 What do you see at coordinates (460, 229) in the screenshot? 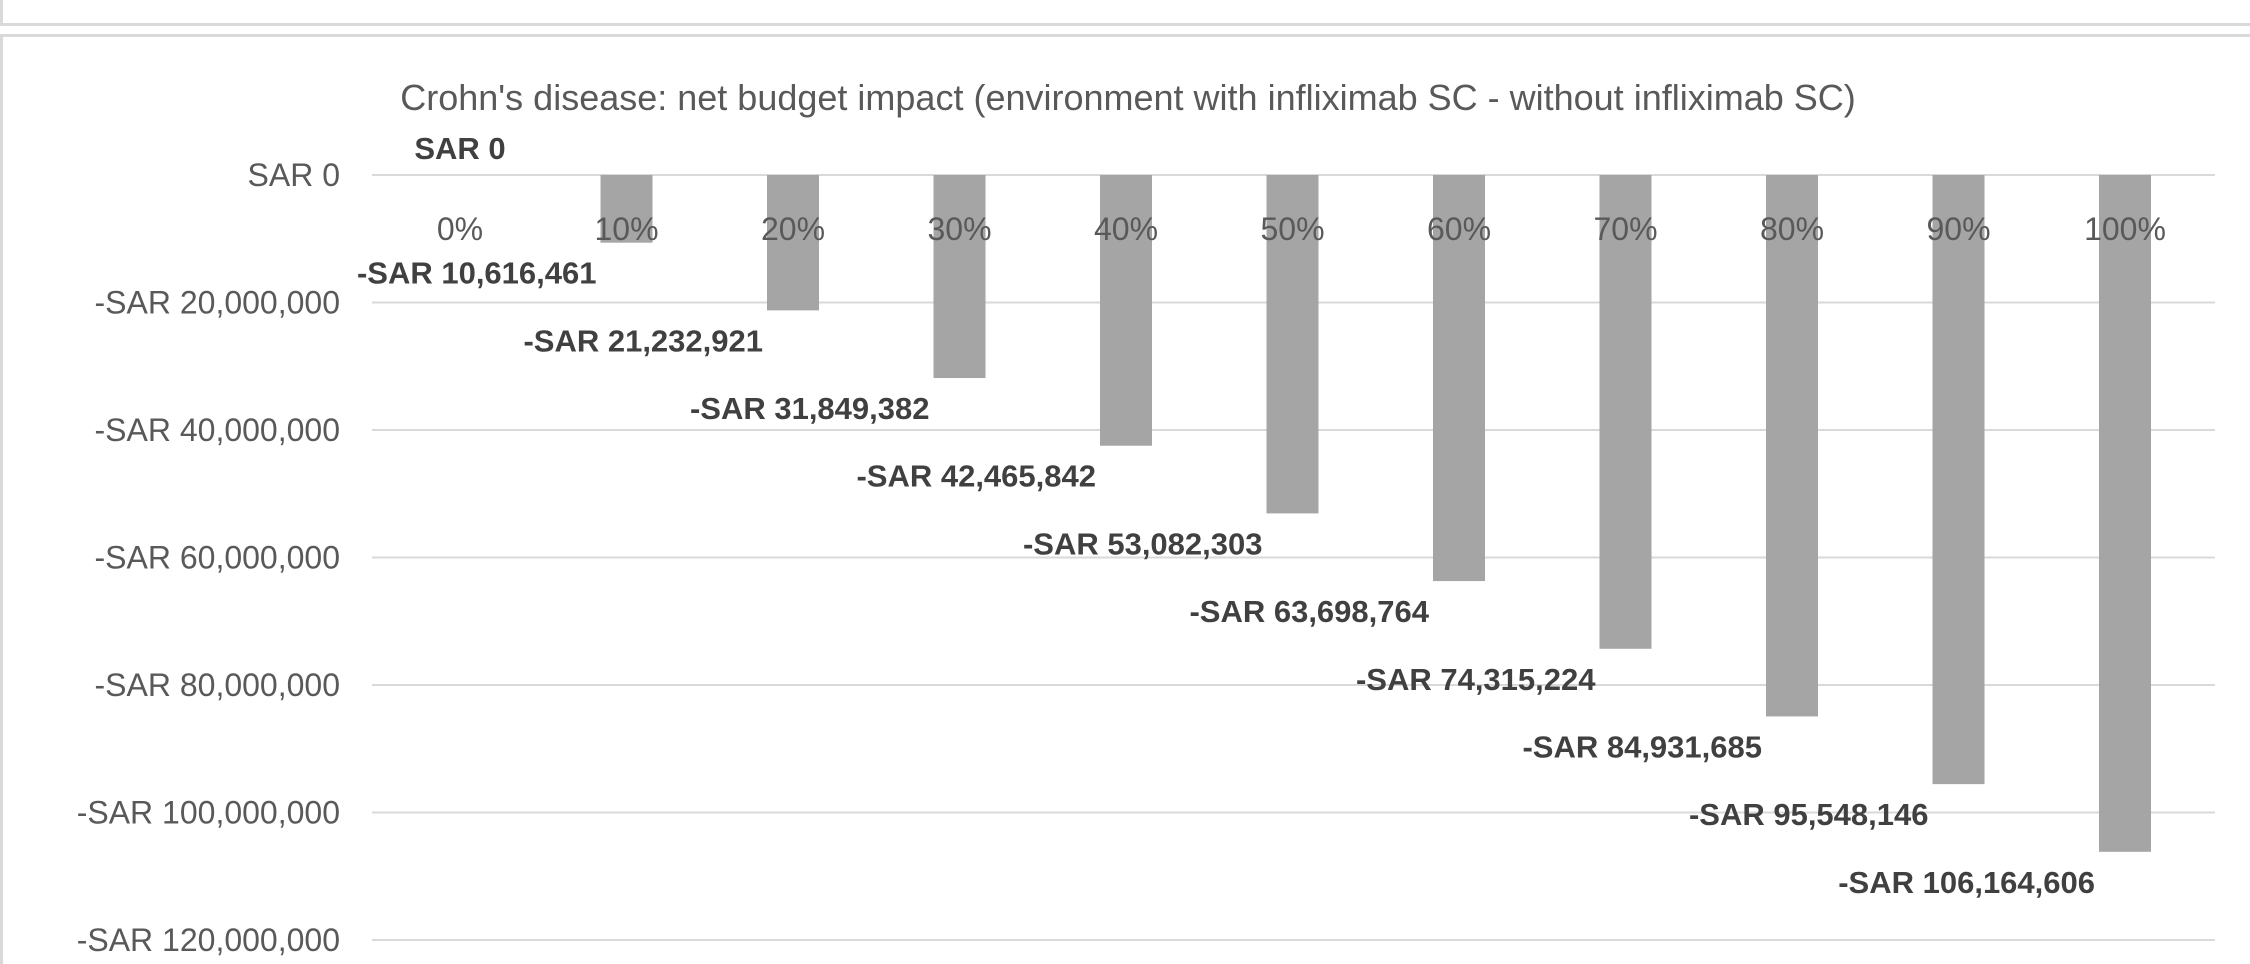
I see `x-tick-label: 0%` at bounding box center [460, 229].